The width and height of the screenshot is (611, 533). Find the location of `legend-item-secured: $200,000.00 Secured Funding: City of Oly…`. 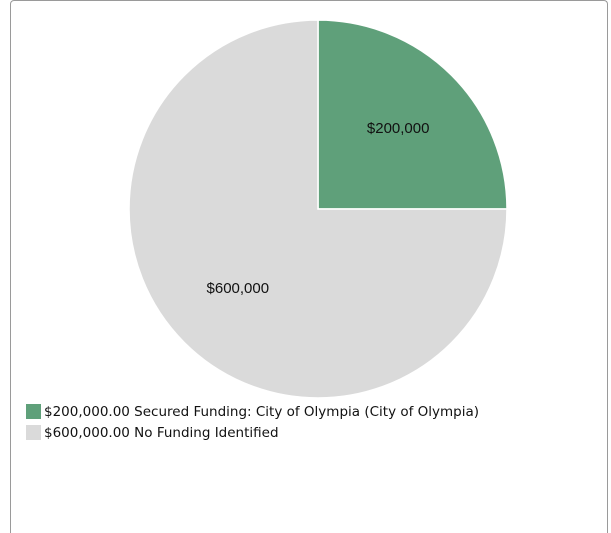

legend-item-secured: $200,000.00 Secured Funding: City of Oly… is located at coordinates (252, 411).